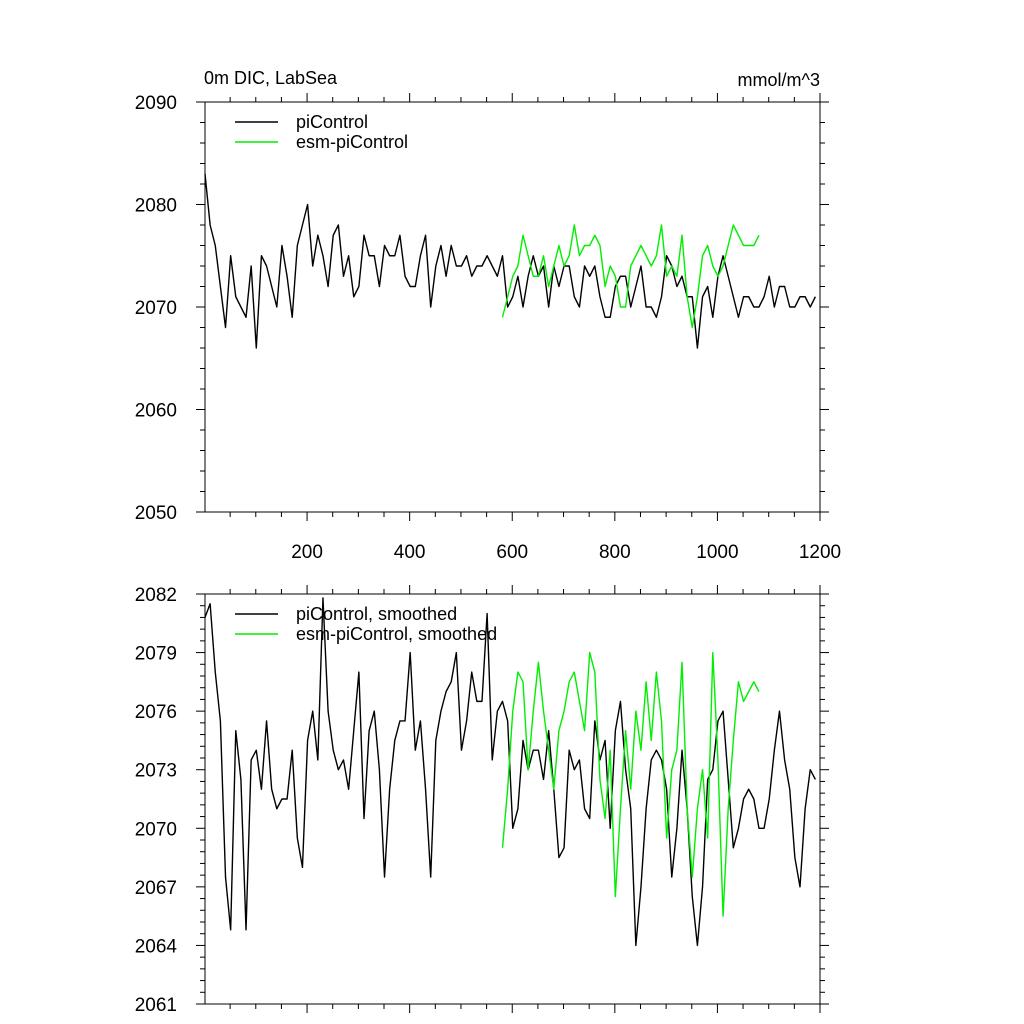 This screenshot has width=1024, height=1024. What do you see at coordinates (156, 829) in the screenshot?
I see `bottom-y-tick-label: 2070` at bounding box center [156, 829].